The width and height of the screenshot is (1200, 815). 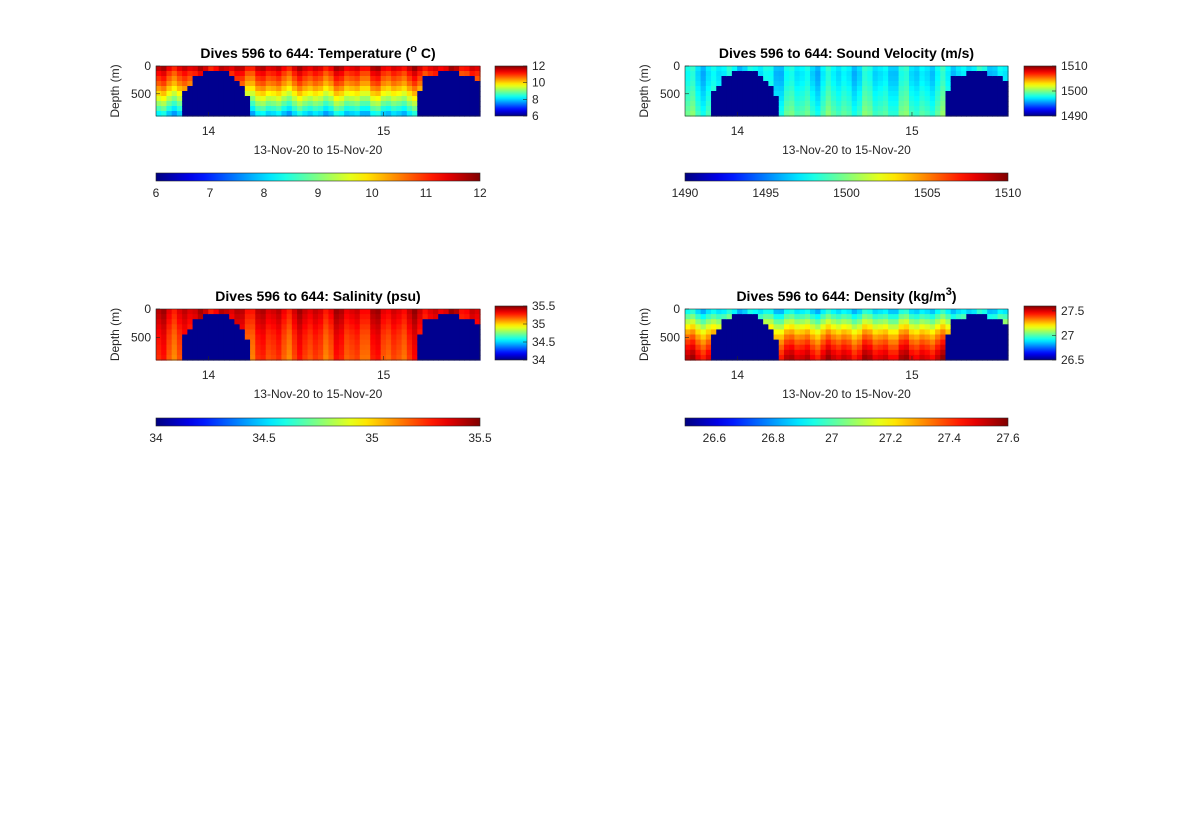 What do you see at coordinates (846, 295) in the screenshot?
I see `density-title: Dives 596 to 644: Density (kg/m3)` at bounding box center [846, 295].